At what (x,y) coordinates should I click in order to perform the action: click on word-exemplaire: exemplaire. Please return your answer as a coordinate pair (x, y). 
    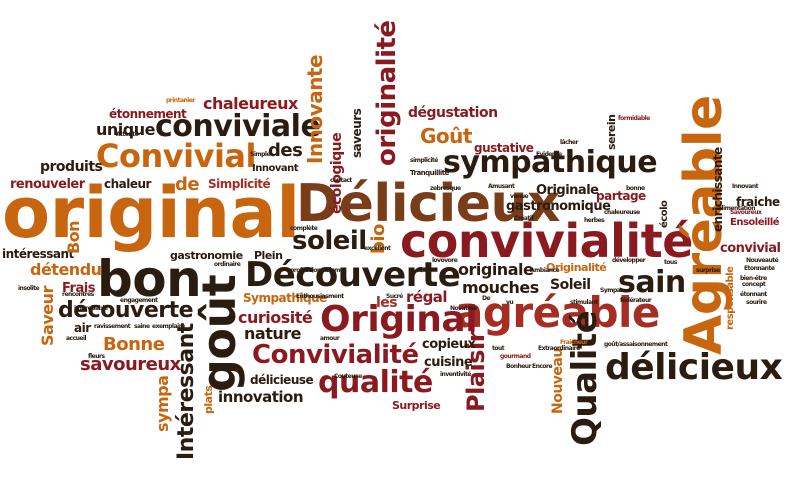
    Looking at the image, I should click on (168, 326).